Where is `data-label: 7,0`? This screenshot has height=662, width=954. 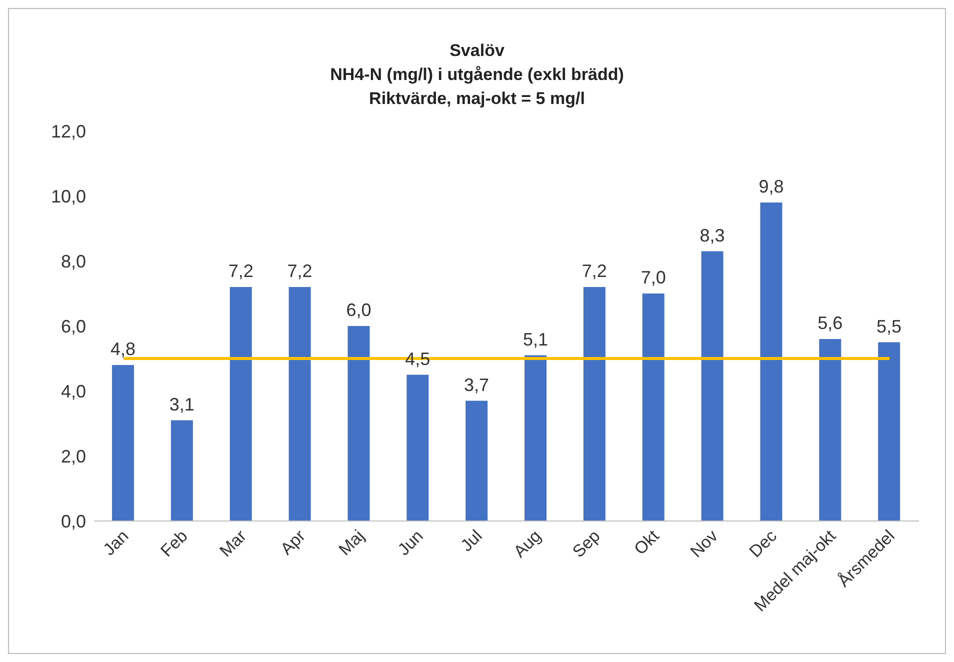 data-label: 7,0 is located at coordinates (653, 278).